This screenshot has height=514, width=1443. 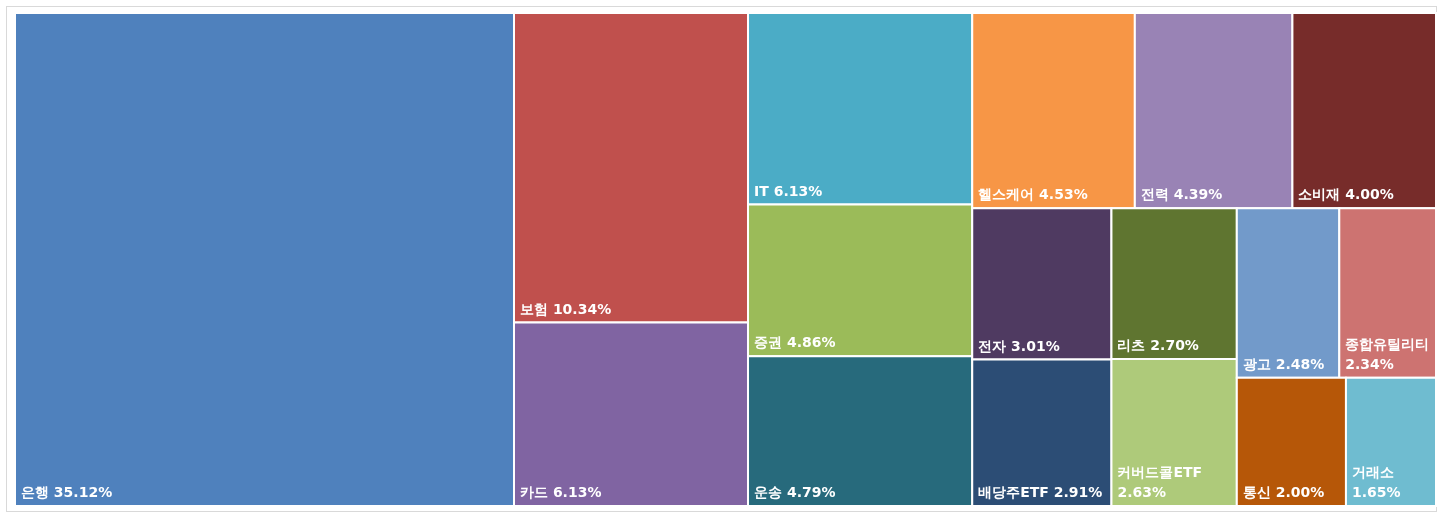 What do you see at coordinates (1013, 492) in the screenshot?
I see `category-label: 배당주ETF` at bounding box center [1013, 492].